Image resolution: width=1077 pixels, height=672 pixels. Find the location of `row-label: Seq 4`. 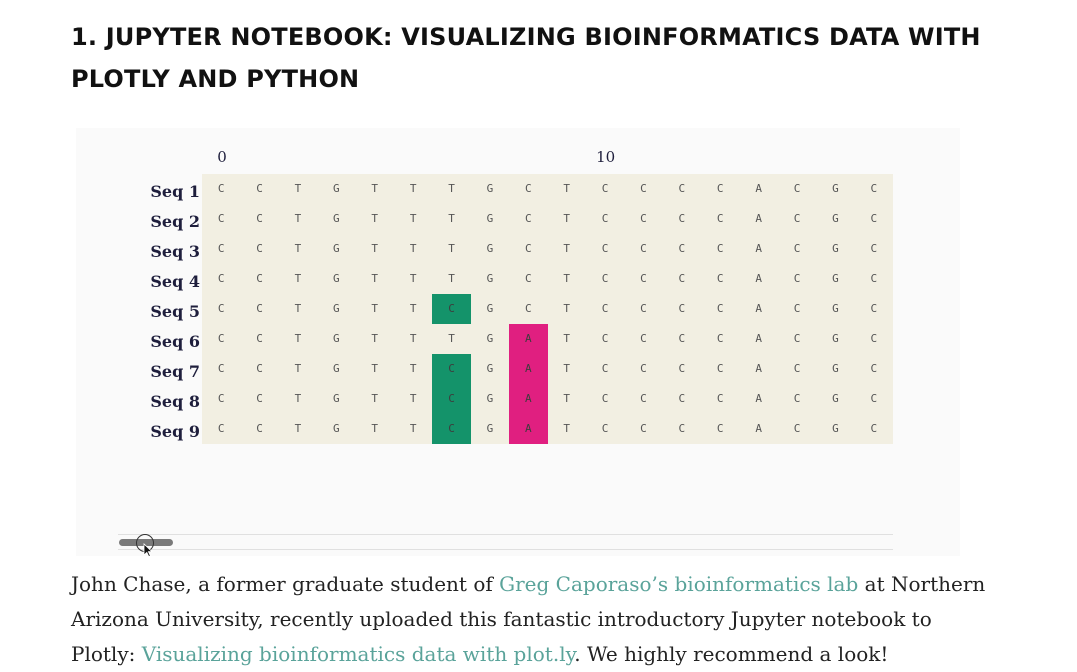

row-label: Seq 4 is located at coordinates (175, 281).